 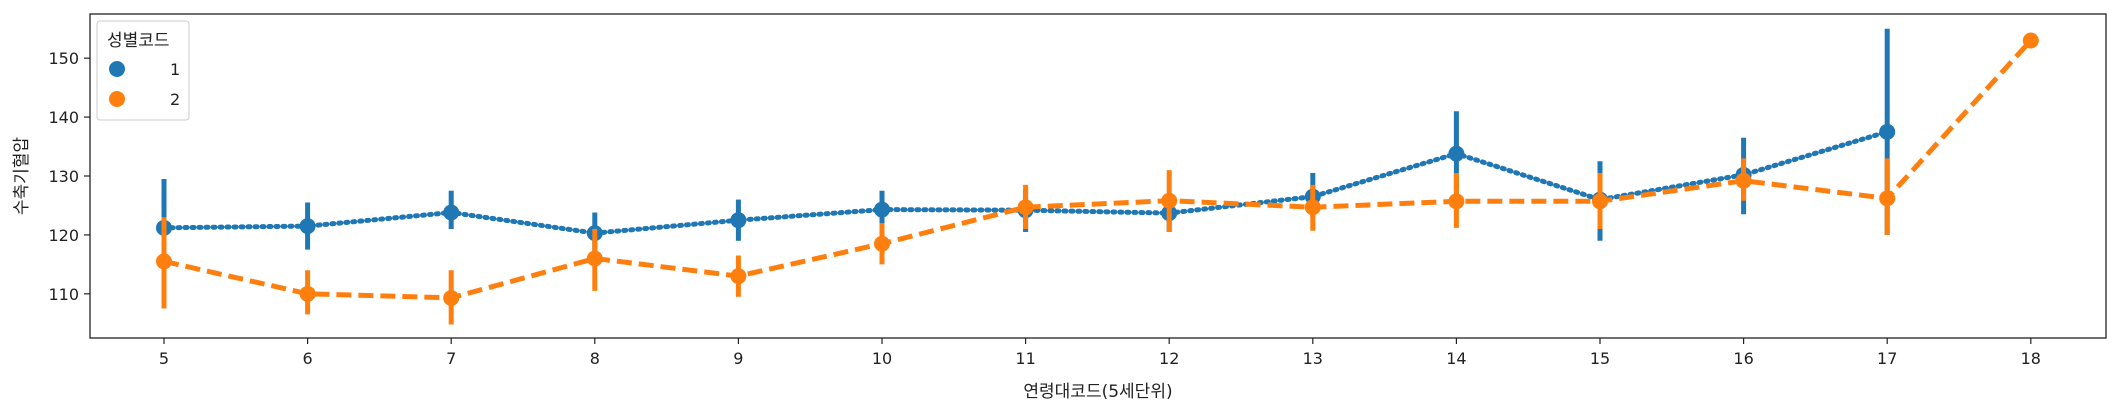 What do you see at coordinates (1169, 358) in the screenshot?
I see `x-tick-label: 12` at bounding box center [1169, 358].